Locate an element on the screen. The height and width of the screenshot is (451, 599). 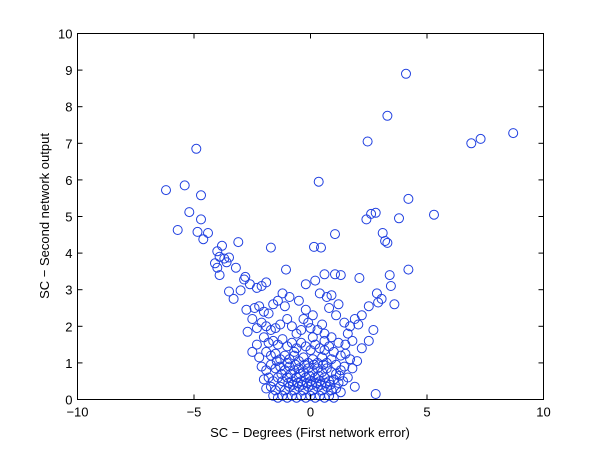
y-tick-label: 8 is located at coordinates (68, 107).